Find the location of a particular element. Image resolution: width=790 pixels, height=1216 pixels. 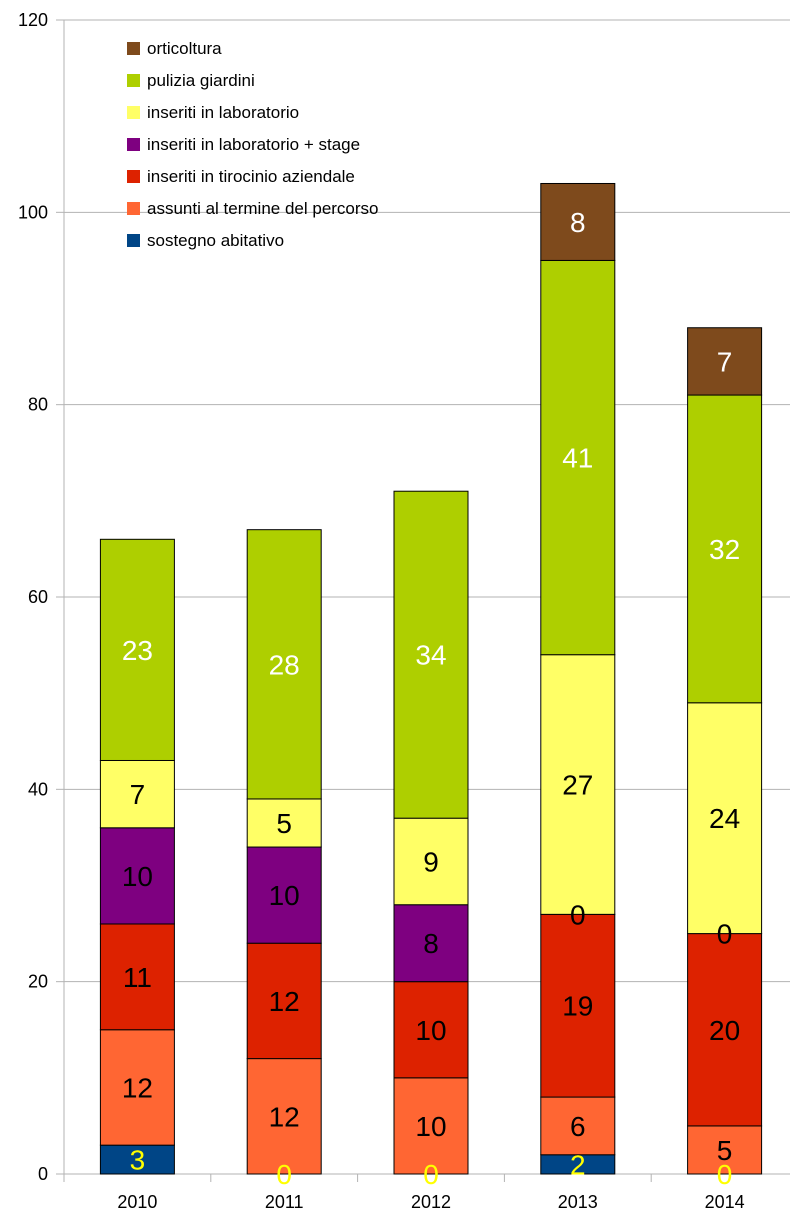

data-label: 41 is located at coordinates (577, 458).